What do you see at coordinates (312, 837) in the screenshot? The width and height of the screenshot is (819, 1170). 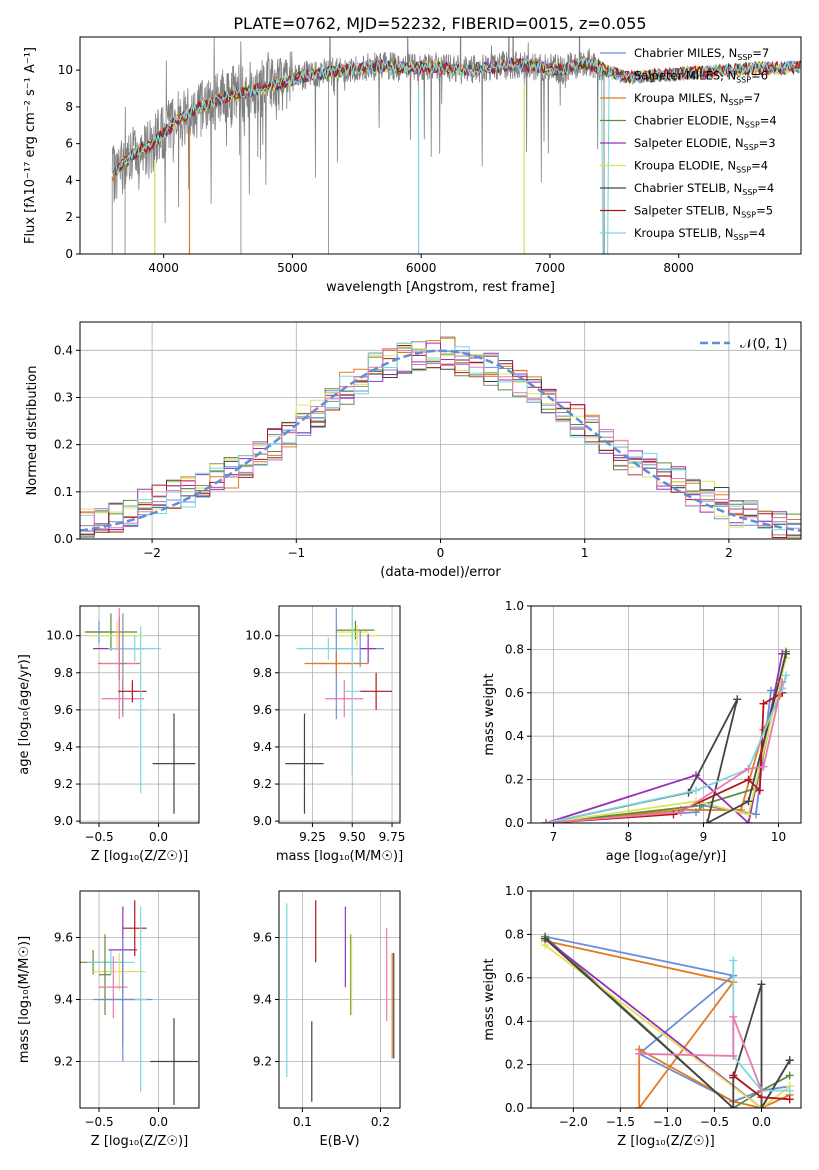 I see `x-tick-label: 9.25` at bounding box center [312, 837].